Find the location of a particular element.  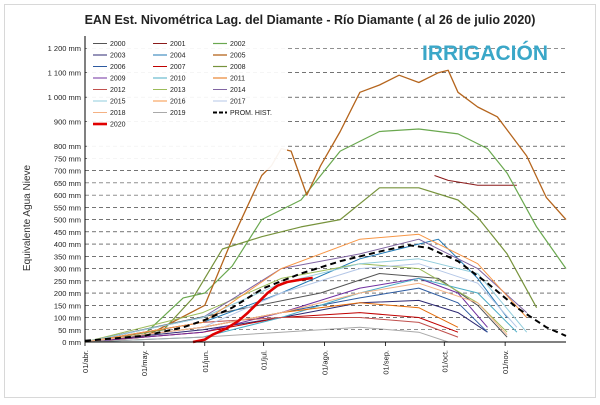

legend-label: 2007 is located at coordinates (178, 67).